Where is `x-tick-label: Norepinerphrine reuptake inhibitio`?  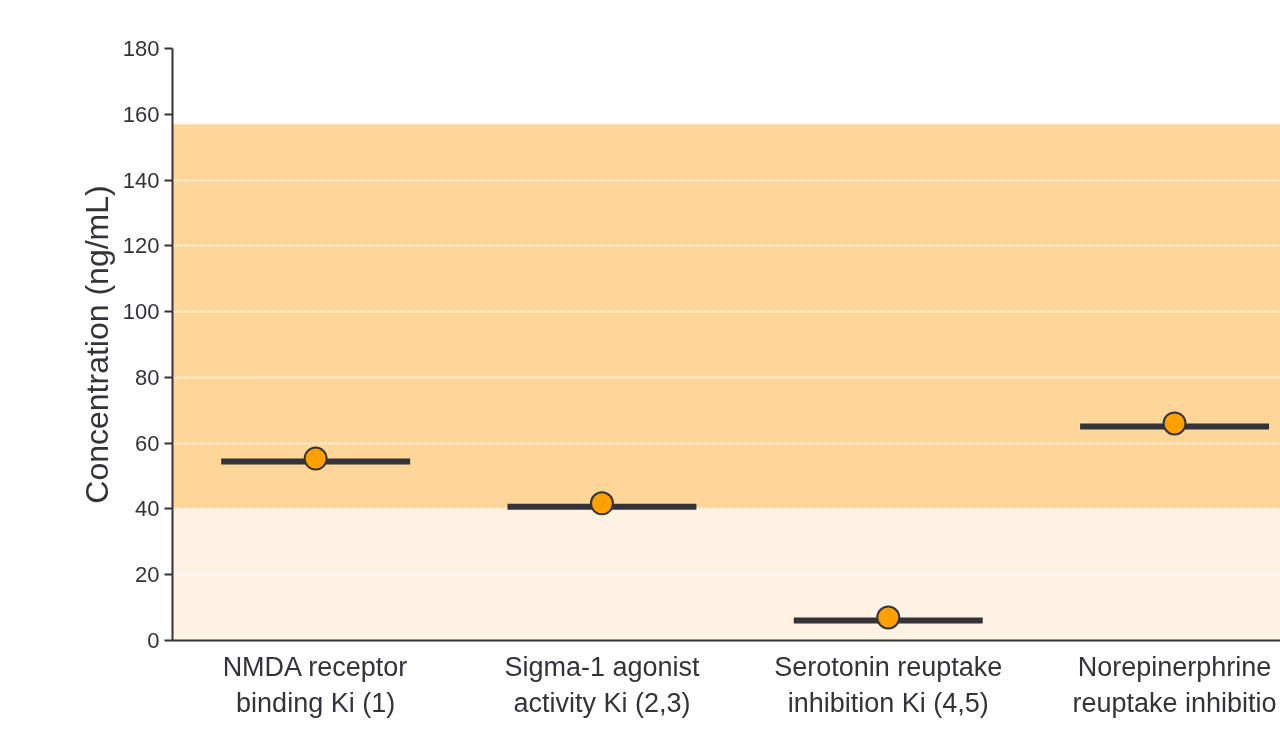
x-tick-label: Norepinerphrine reuptake inhibitio is located at coordinates (1174, 684).